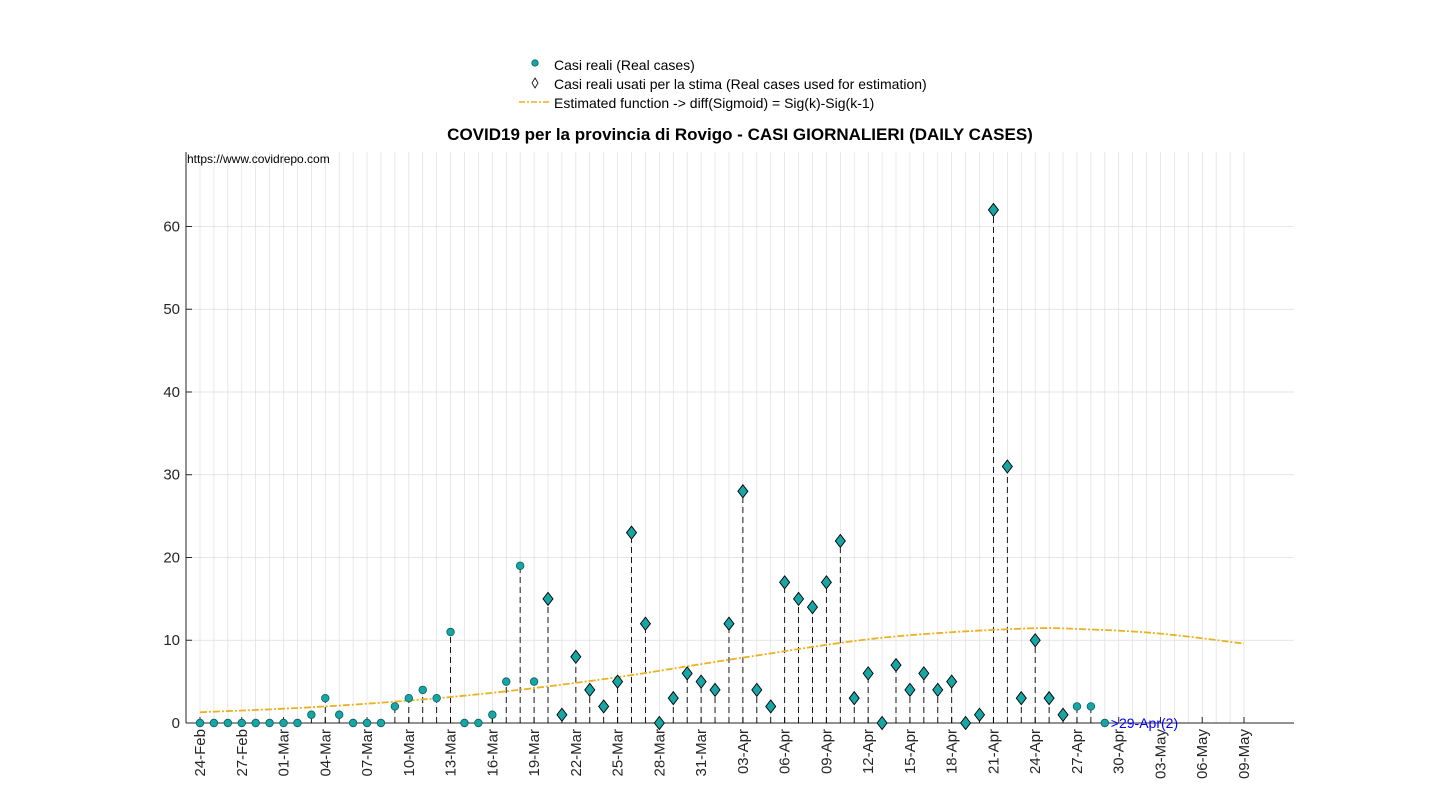 This screenshot has width=1430, height=800. What do you see at coordinates (910, 751) in the screenshot?
I see `x-tick-label: 15-Apr` at bounding box center [910, 751].